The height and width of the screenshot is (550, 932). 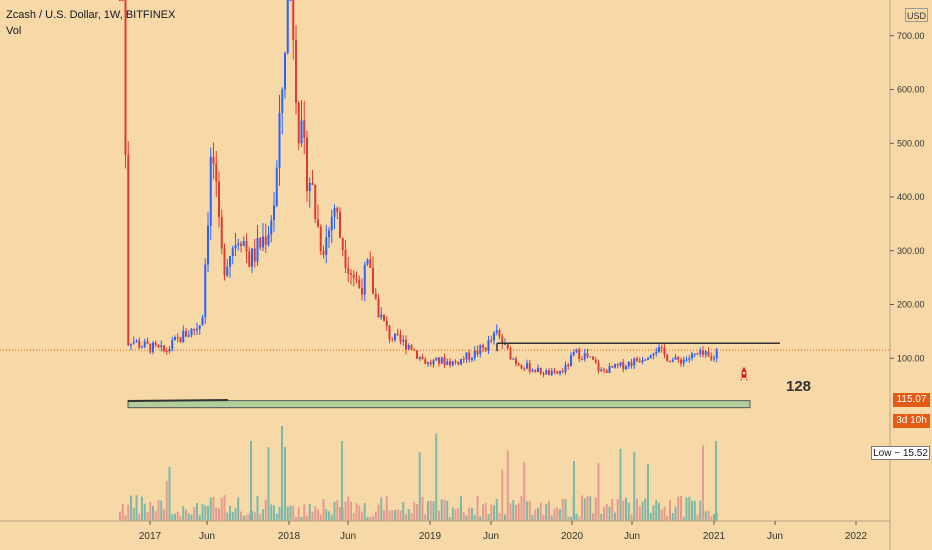 I want to click on last-price-label: 115.07, so click(x=911, y=400).